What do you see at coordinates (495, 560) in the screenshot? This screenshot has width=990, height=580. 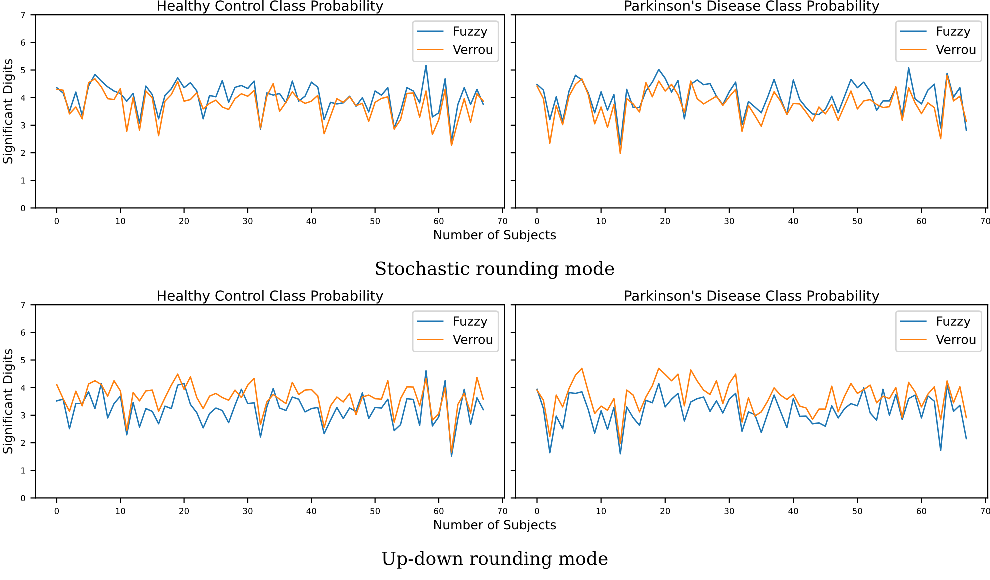 I see `text: Up-down rounding mode` at bounding box center [495, 560].